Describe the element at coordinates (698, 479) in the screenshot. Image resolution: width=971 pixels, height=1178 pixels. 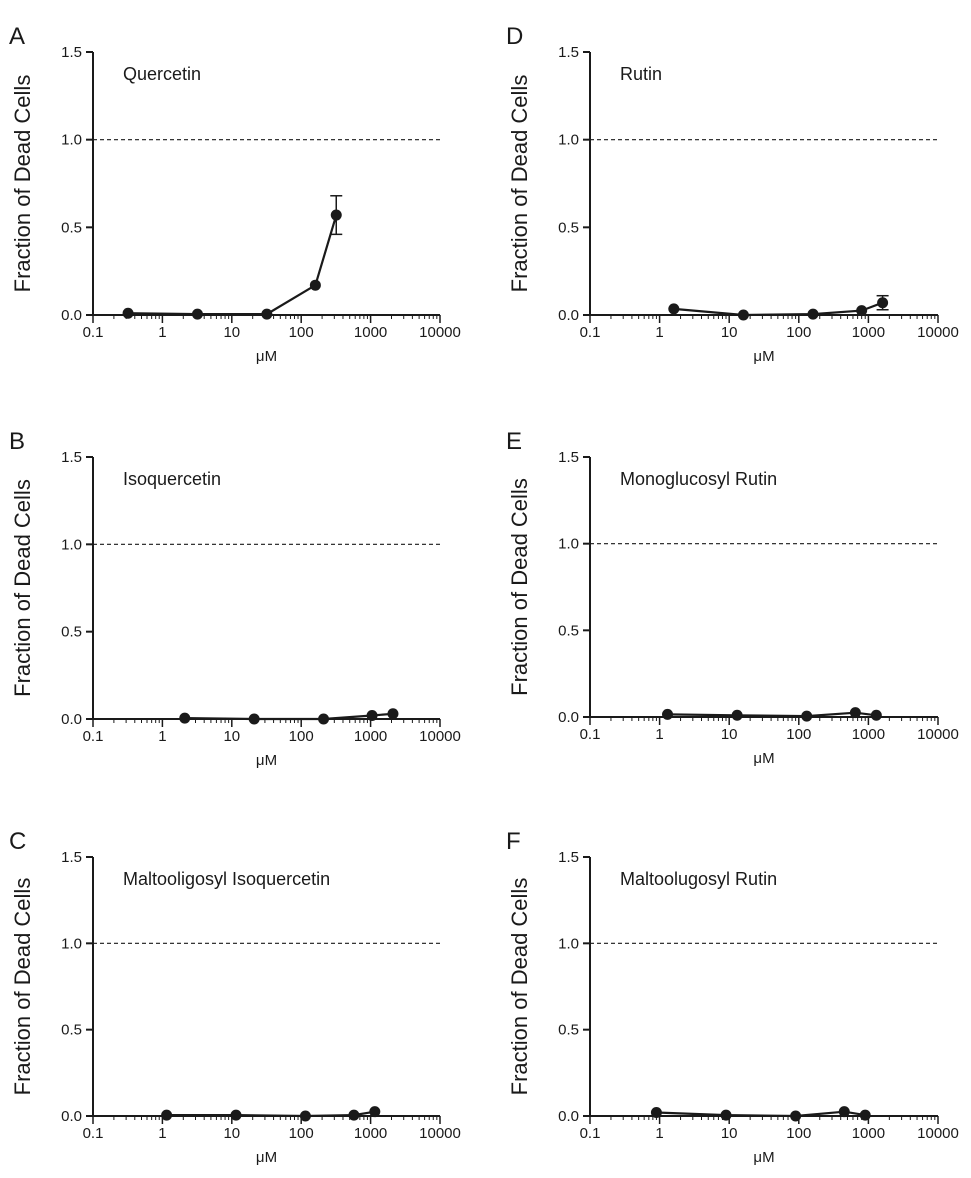
I see `chart-title: Monoglucosyl Rutin` at that location.